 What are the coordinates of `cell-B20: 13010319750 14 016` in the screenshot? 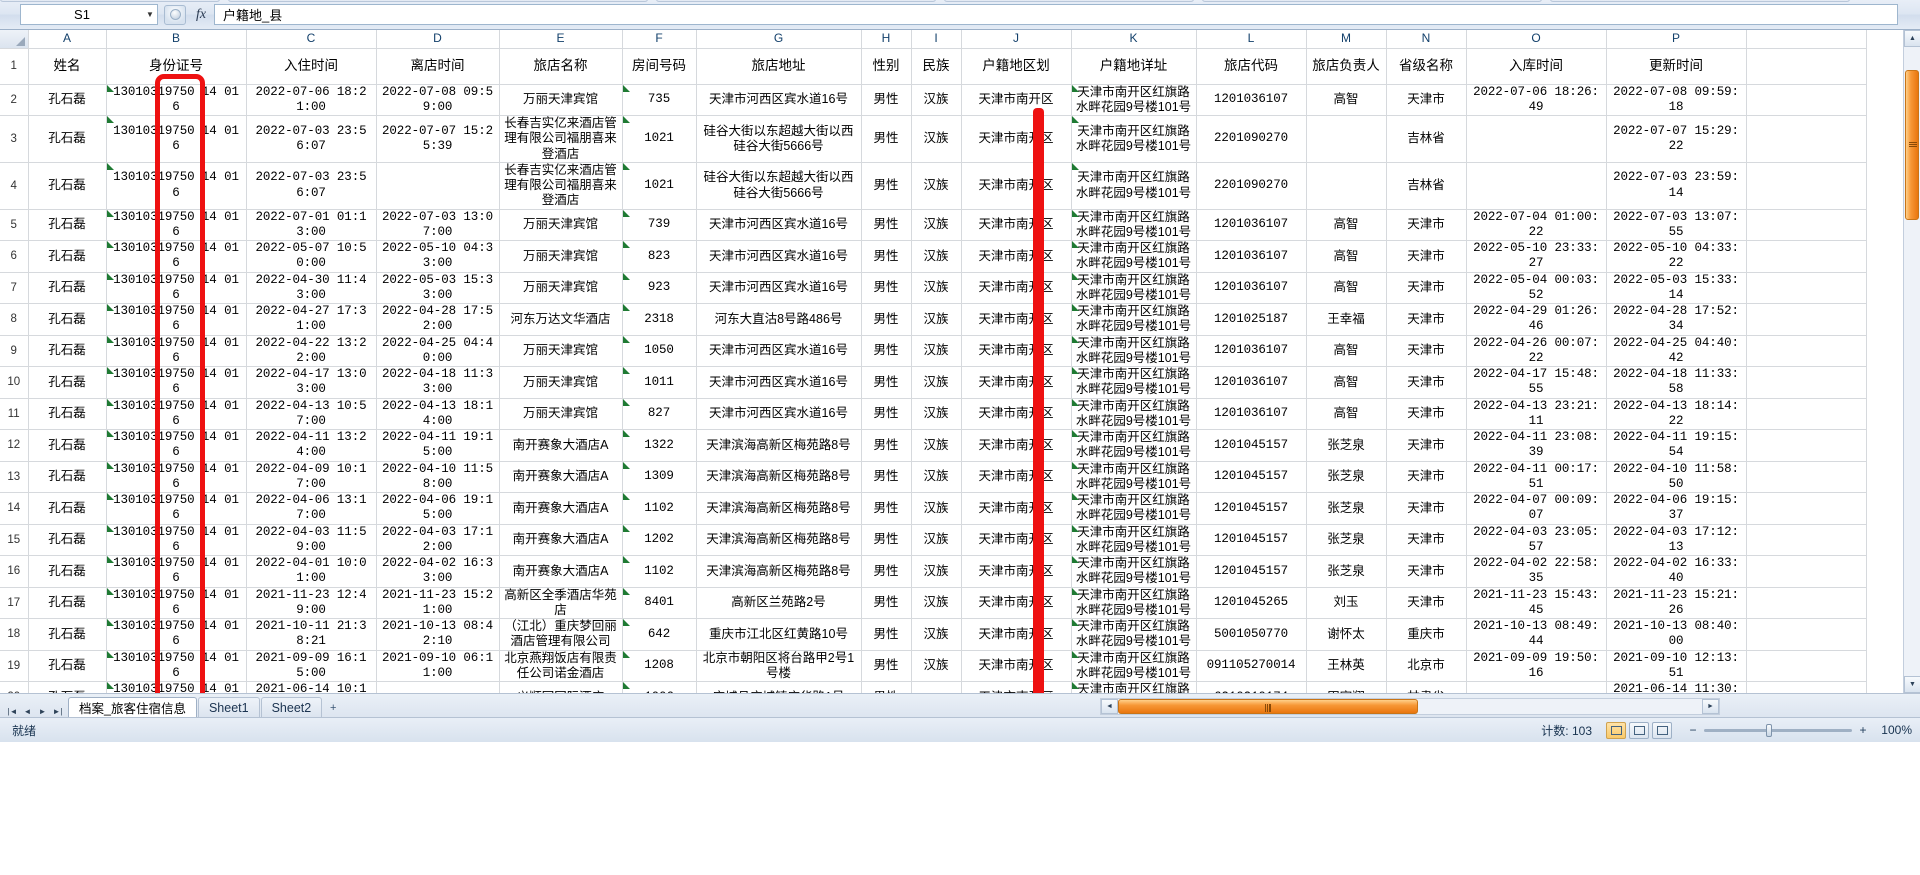 It's located at (176, 687).